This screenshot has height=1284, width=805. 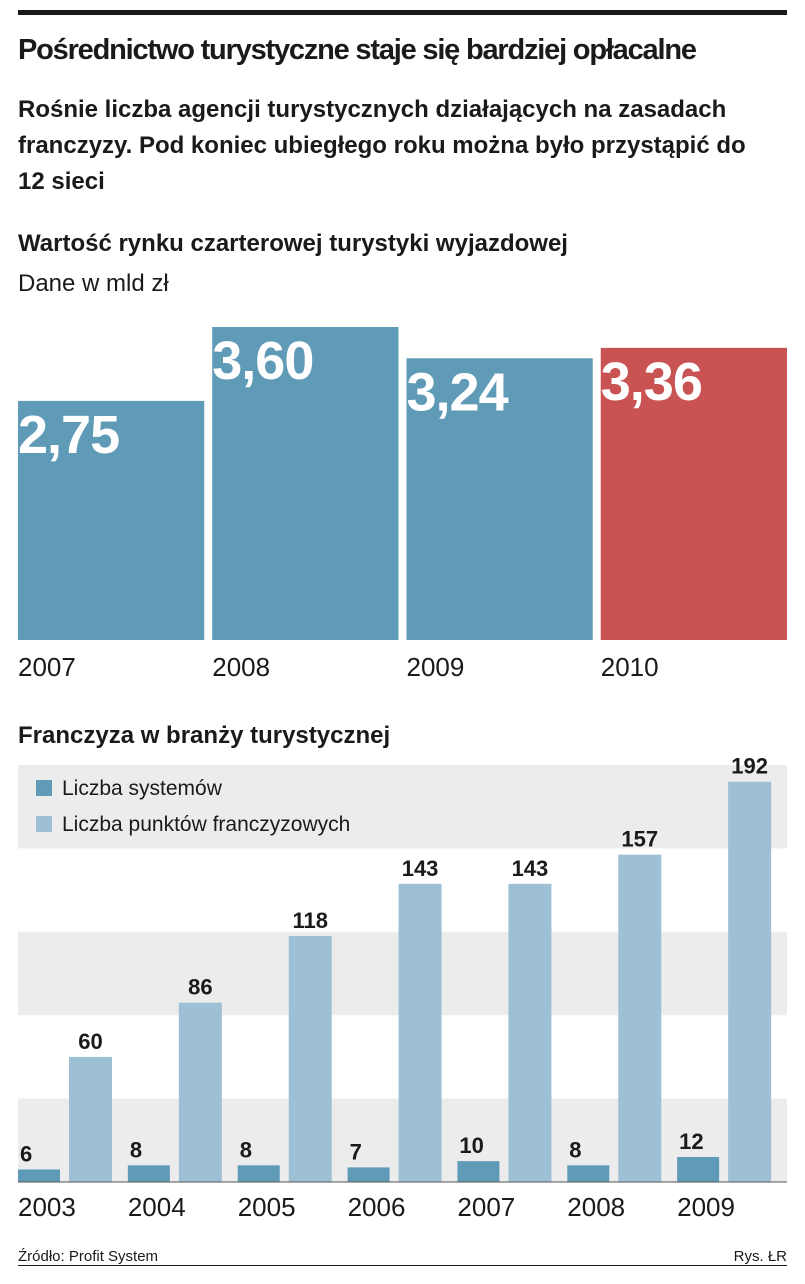 I want to click on bar-value-label: 3,24, so click(x=458, y=392).